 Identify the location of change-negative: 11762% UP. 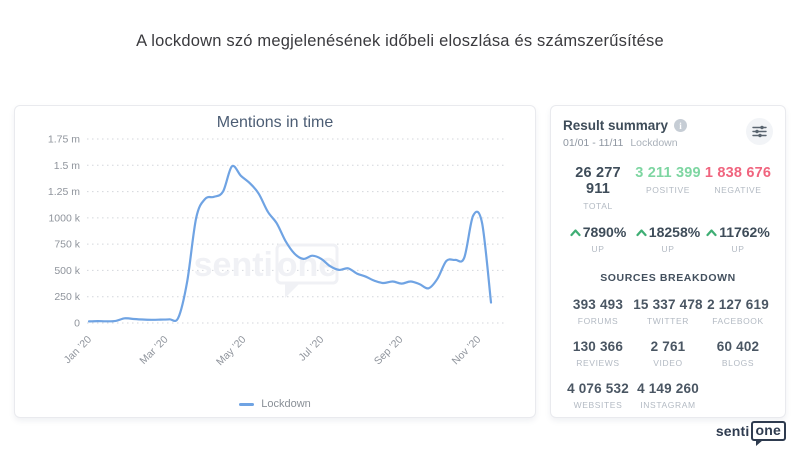
(738, 239).